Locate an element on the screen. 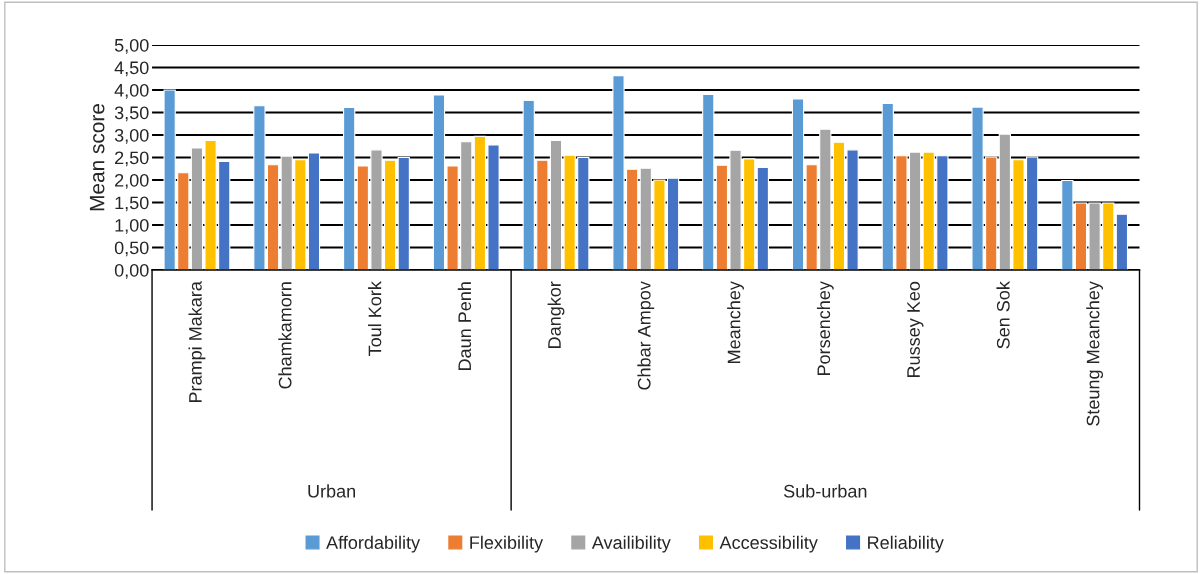 This screenshot has height=574, width=1202. legend-label: Accessibility is located at coordinates (768, 544).